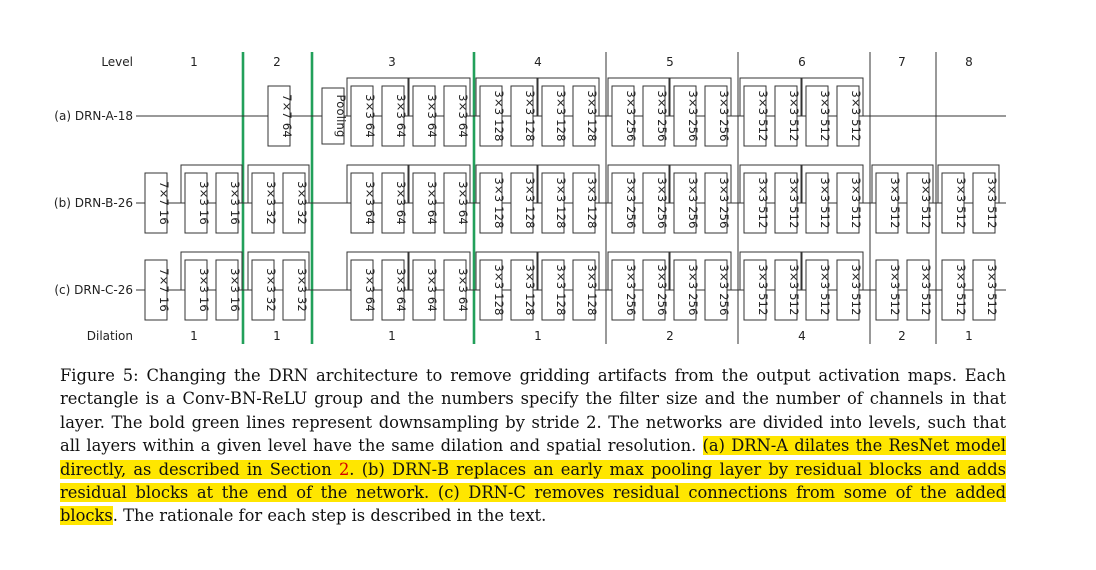  What do you see at coordinates (235, 203) in the screenshot?
I see `layer-label: 3×3 16` at bounding box center [235, 203].